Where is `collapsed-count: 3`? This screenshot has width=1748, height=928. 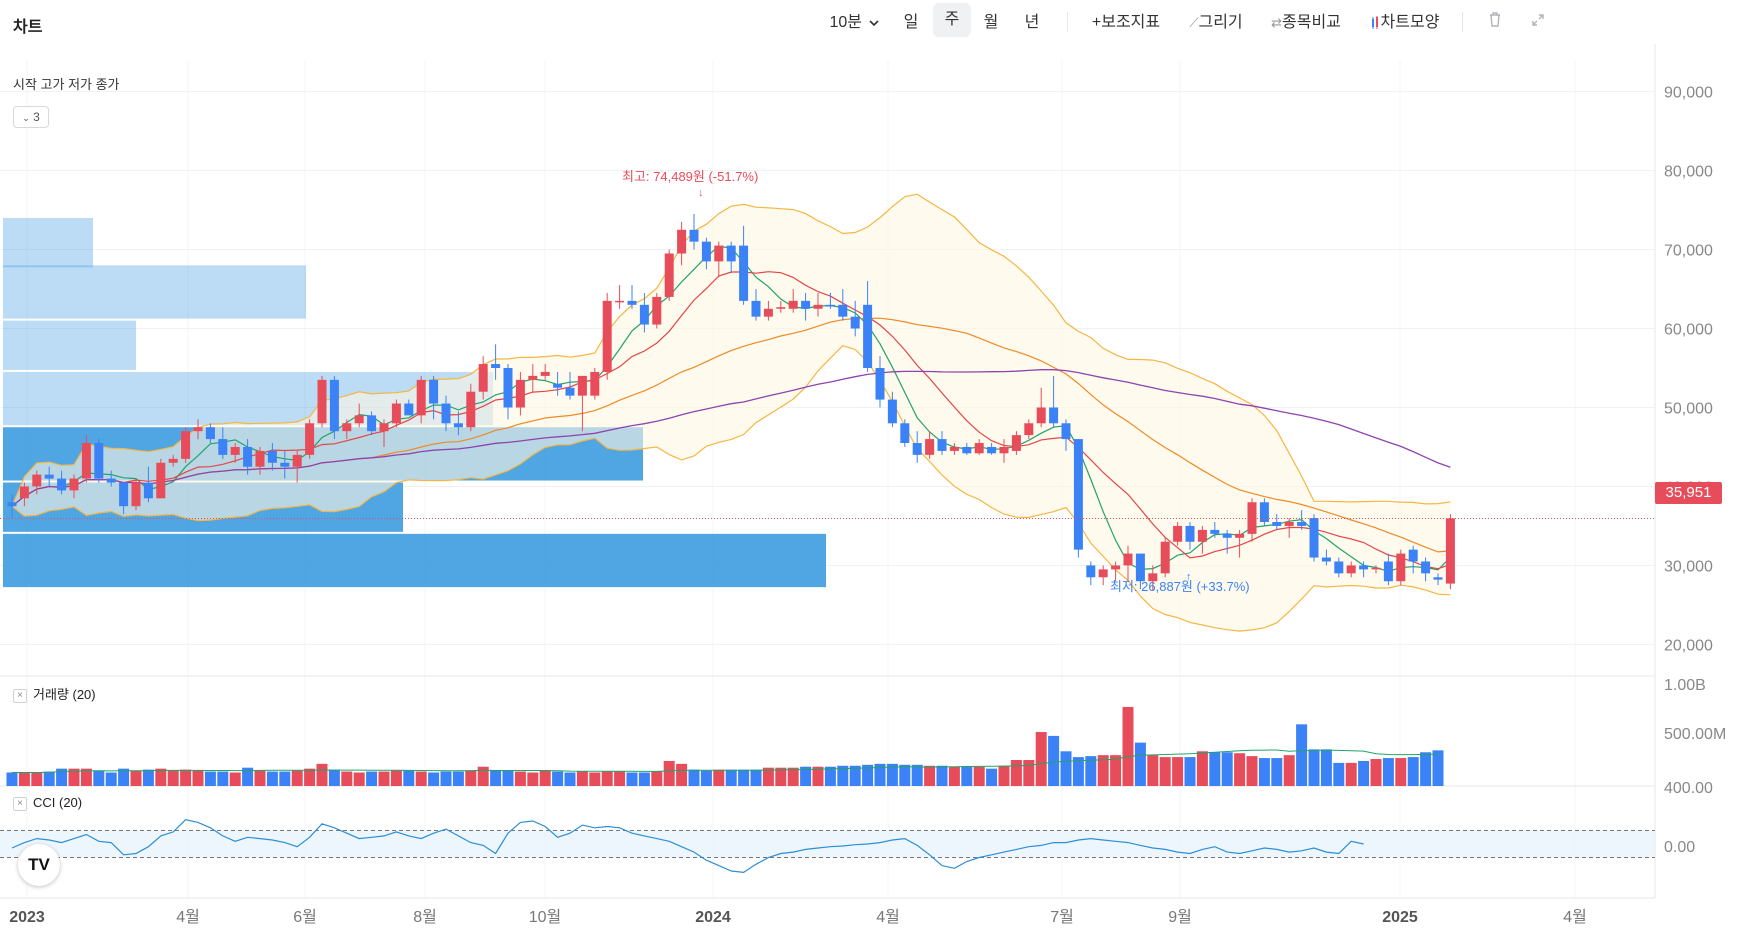
collapsed-count: 3 is located at coordinates (36, 117).